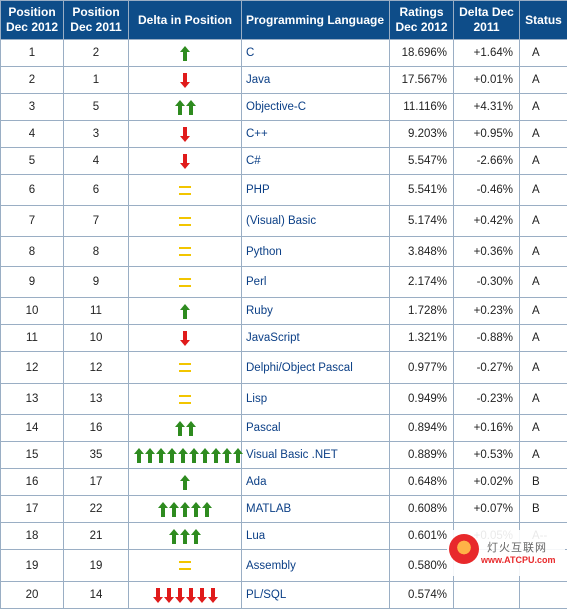 Image resolution: width=567 pixels, height=609 pixels. Describe the element at coordinates (464, 549) in the screenshot. I see `flame-logo-icon` at that location.